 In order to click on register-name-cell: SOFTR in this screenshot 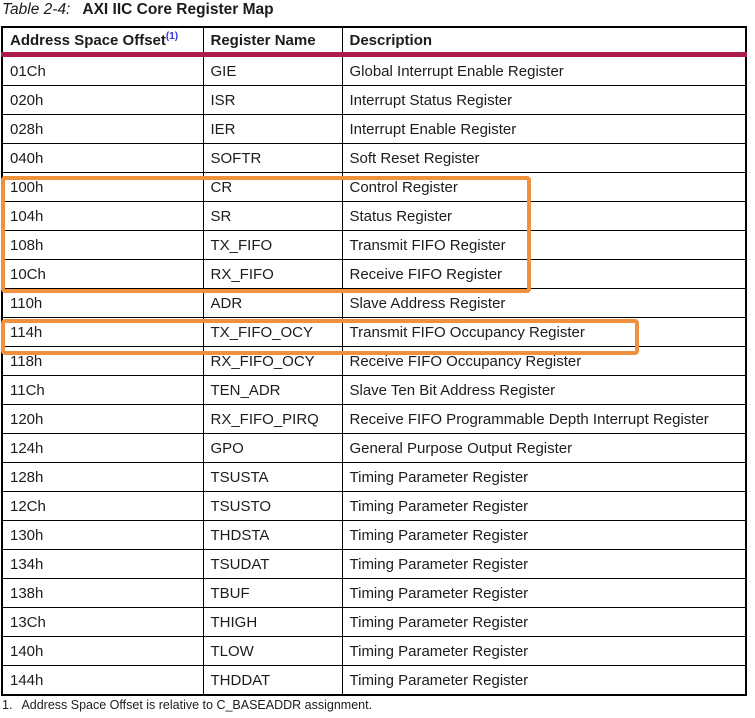, I will do `click(272, 158)`.